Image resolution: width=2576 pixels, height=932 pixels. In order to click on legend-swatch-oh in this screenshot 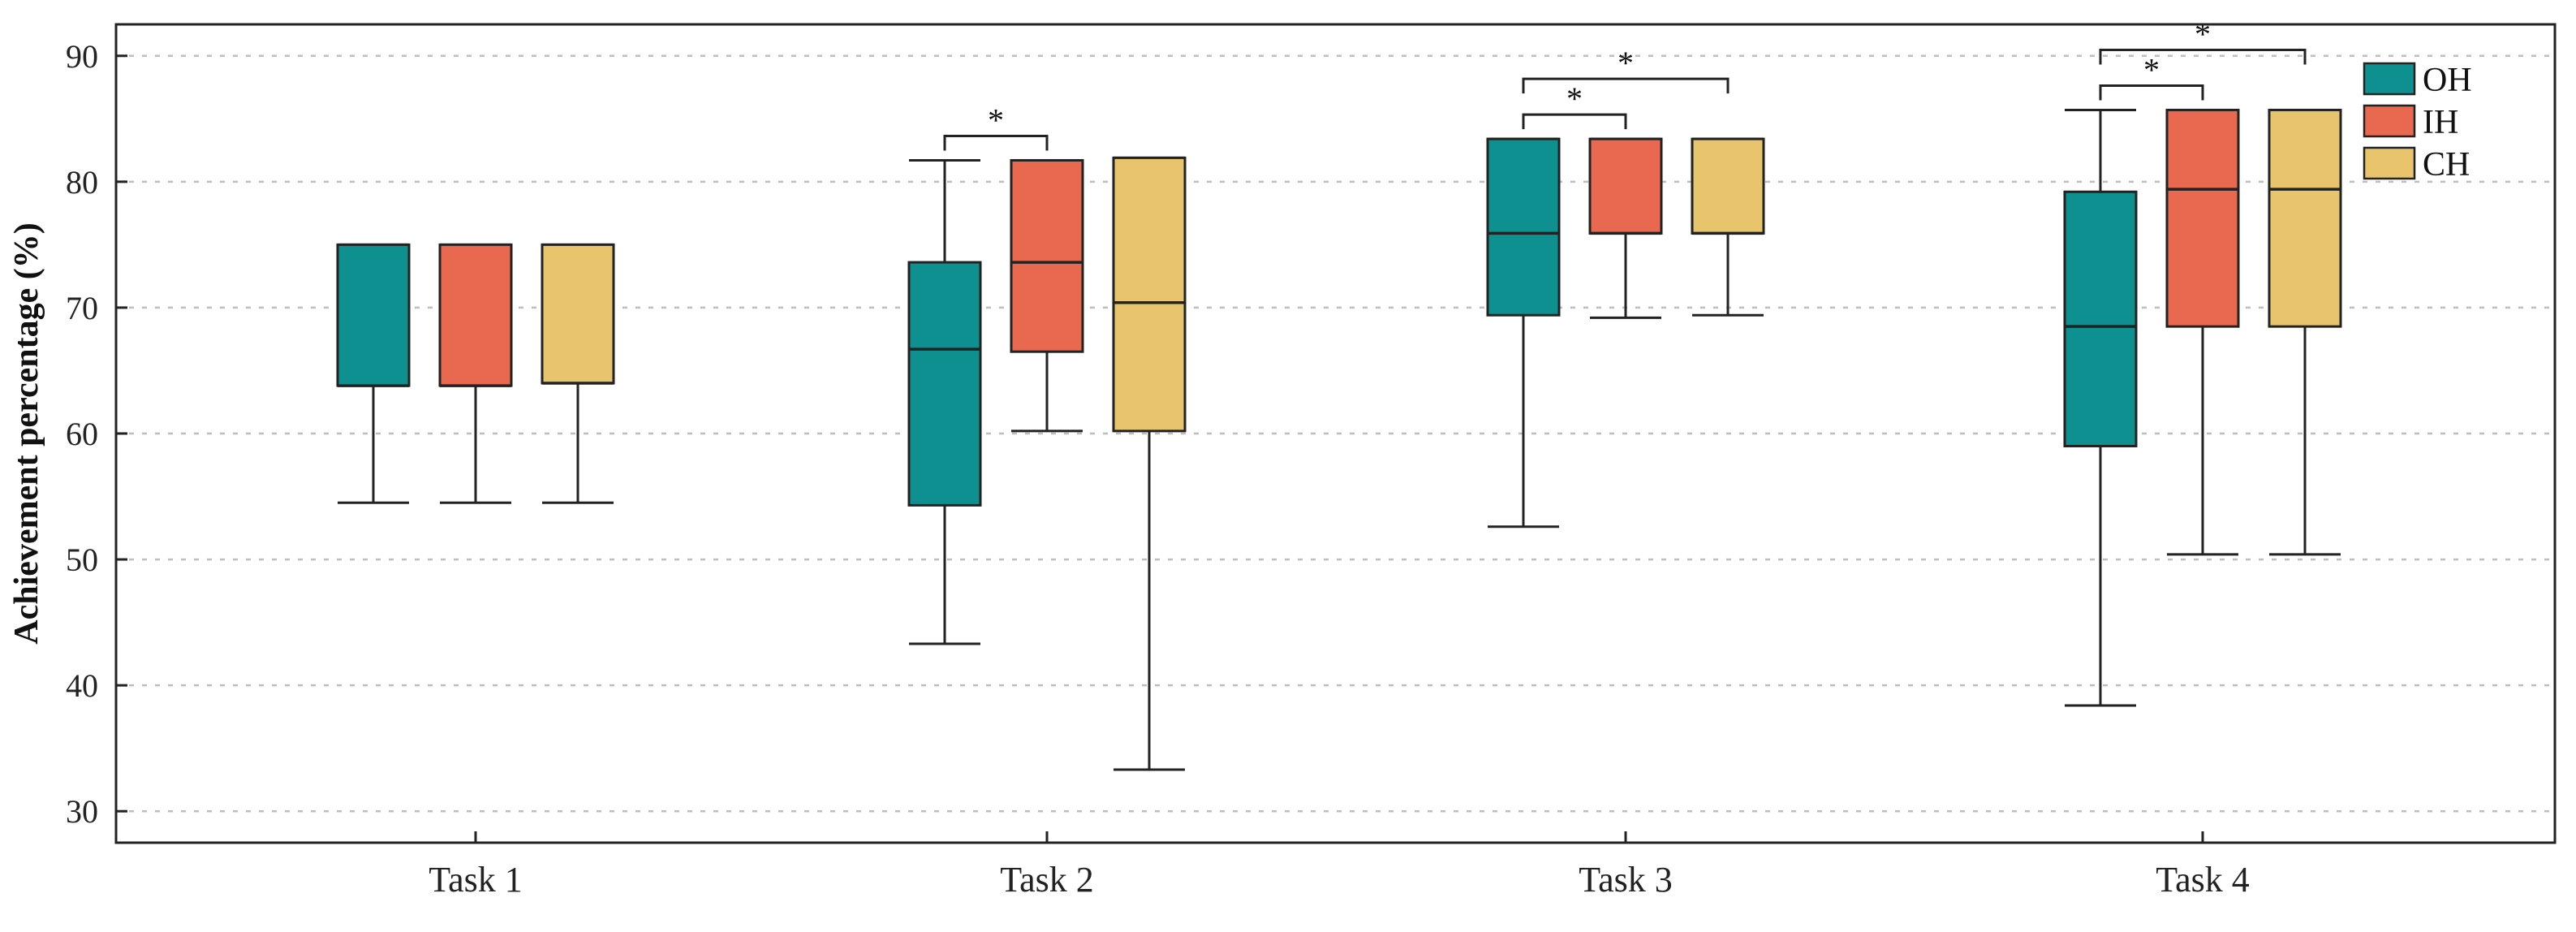, I will do `click(2390, 79)`.